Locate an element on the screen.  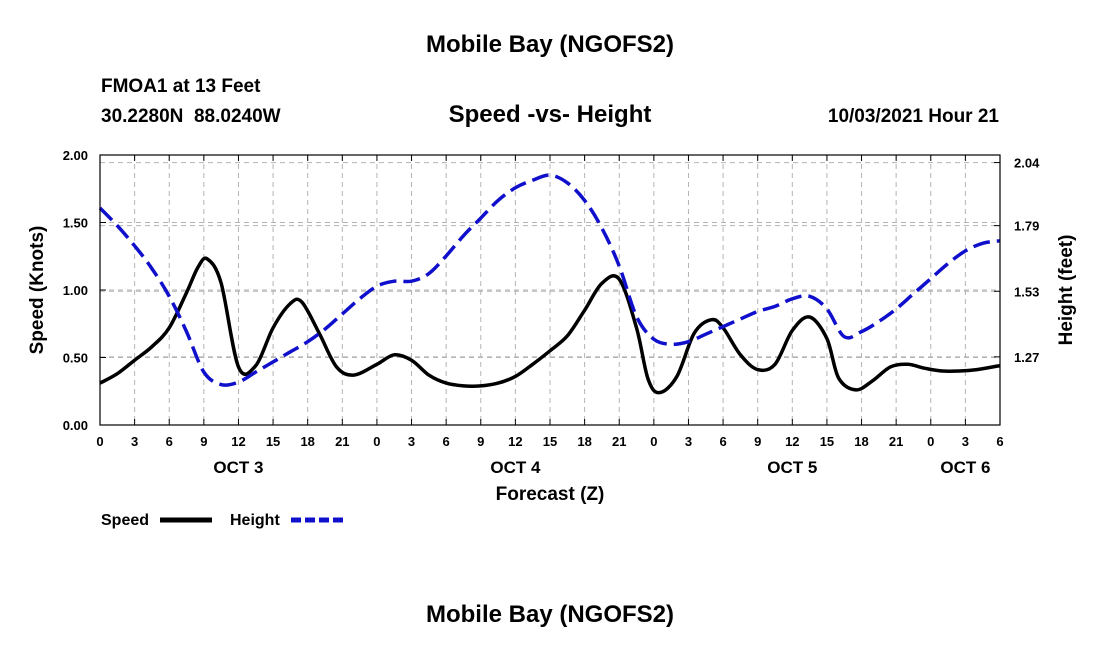
y2-tick-label: 1.27 is located at coordinates (1026, 357).